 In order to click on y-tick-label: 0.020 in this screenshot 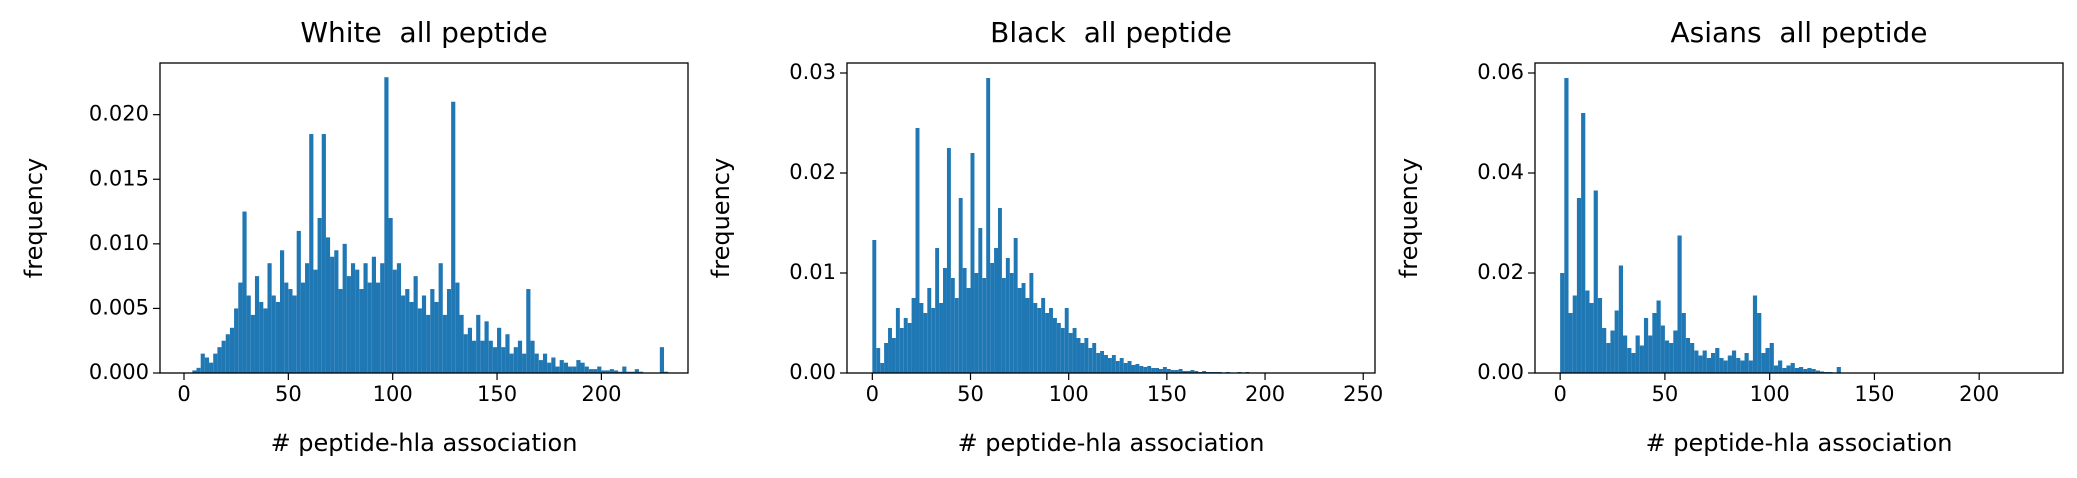, I will do `click(119, 114)`.